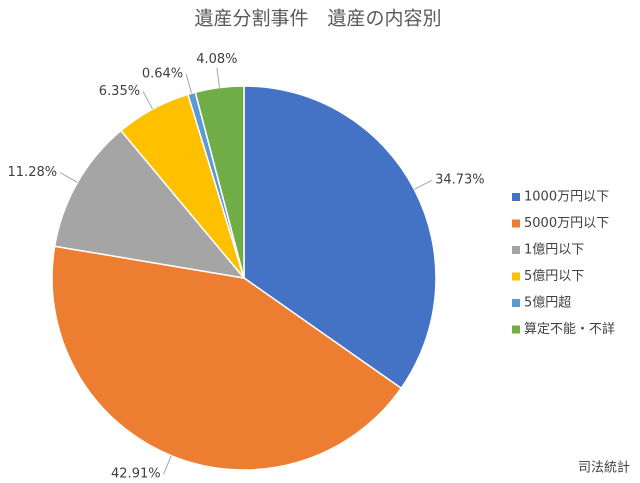 The image size is (640, 483). I want to click on data-label: 42.91%, so click(136, 474).